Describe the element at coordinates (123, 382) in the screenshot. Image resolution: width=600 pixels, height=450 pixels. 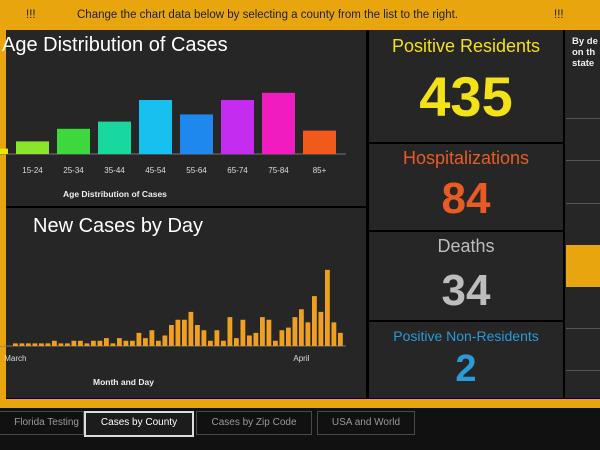
I see `day-chart-x-axis-title: Month and Day` at that location.